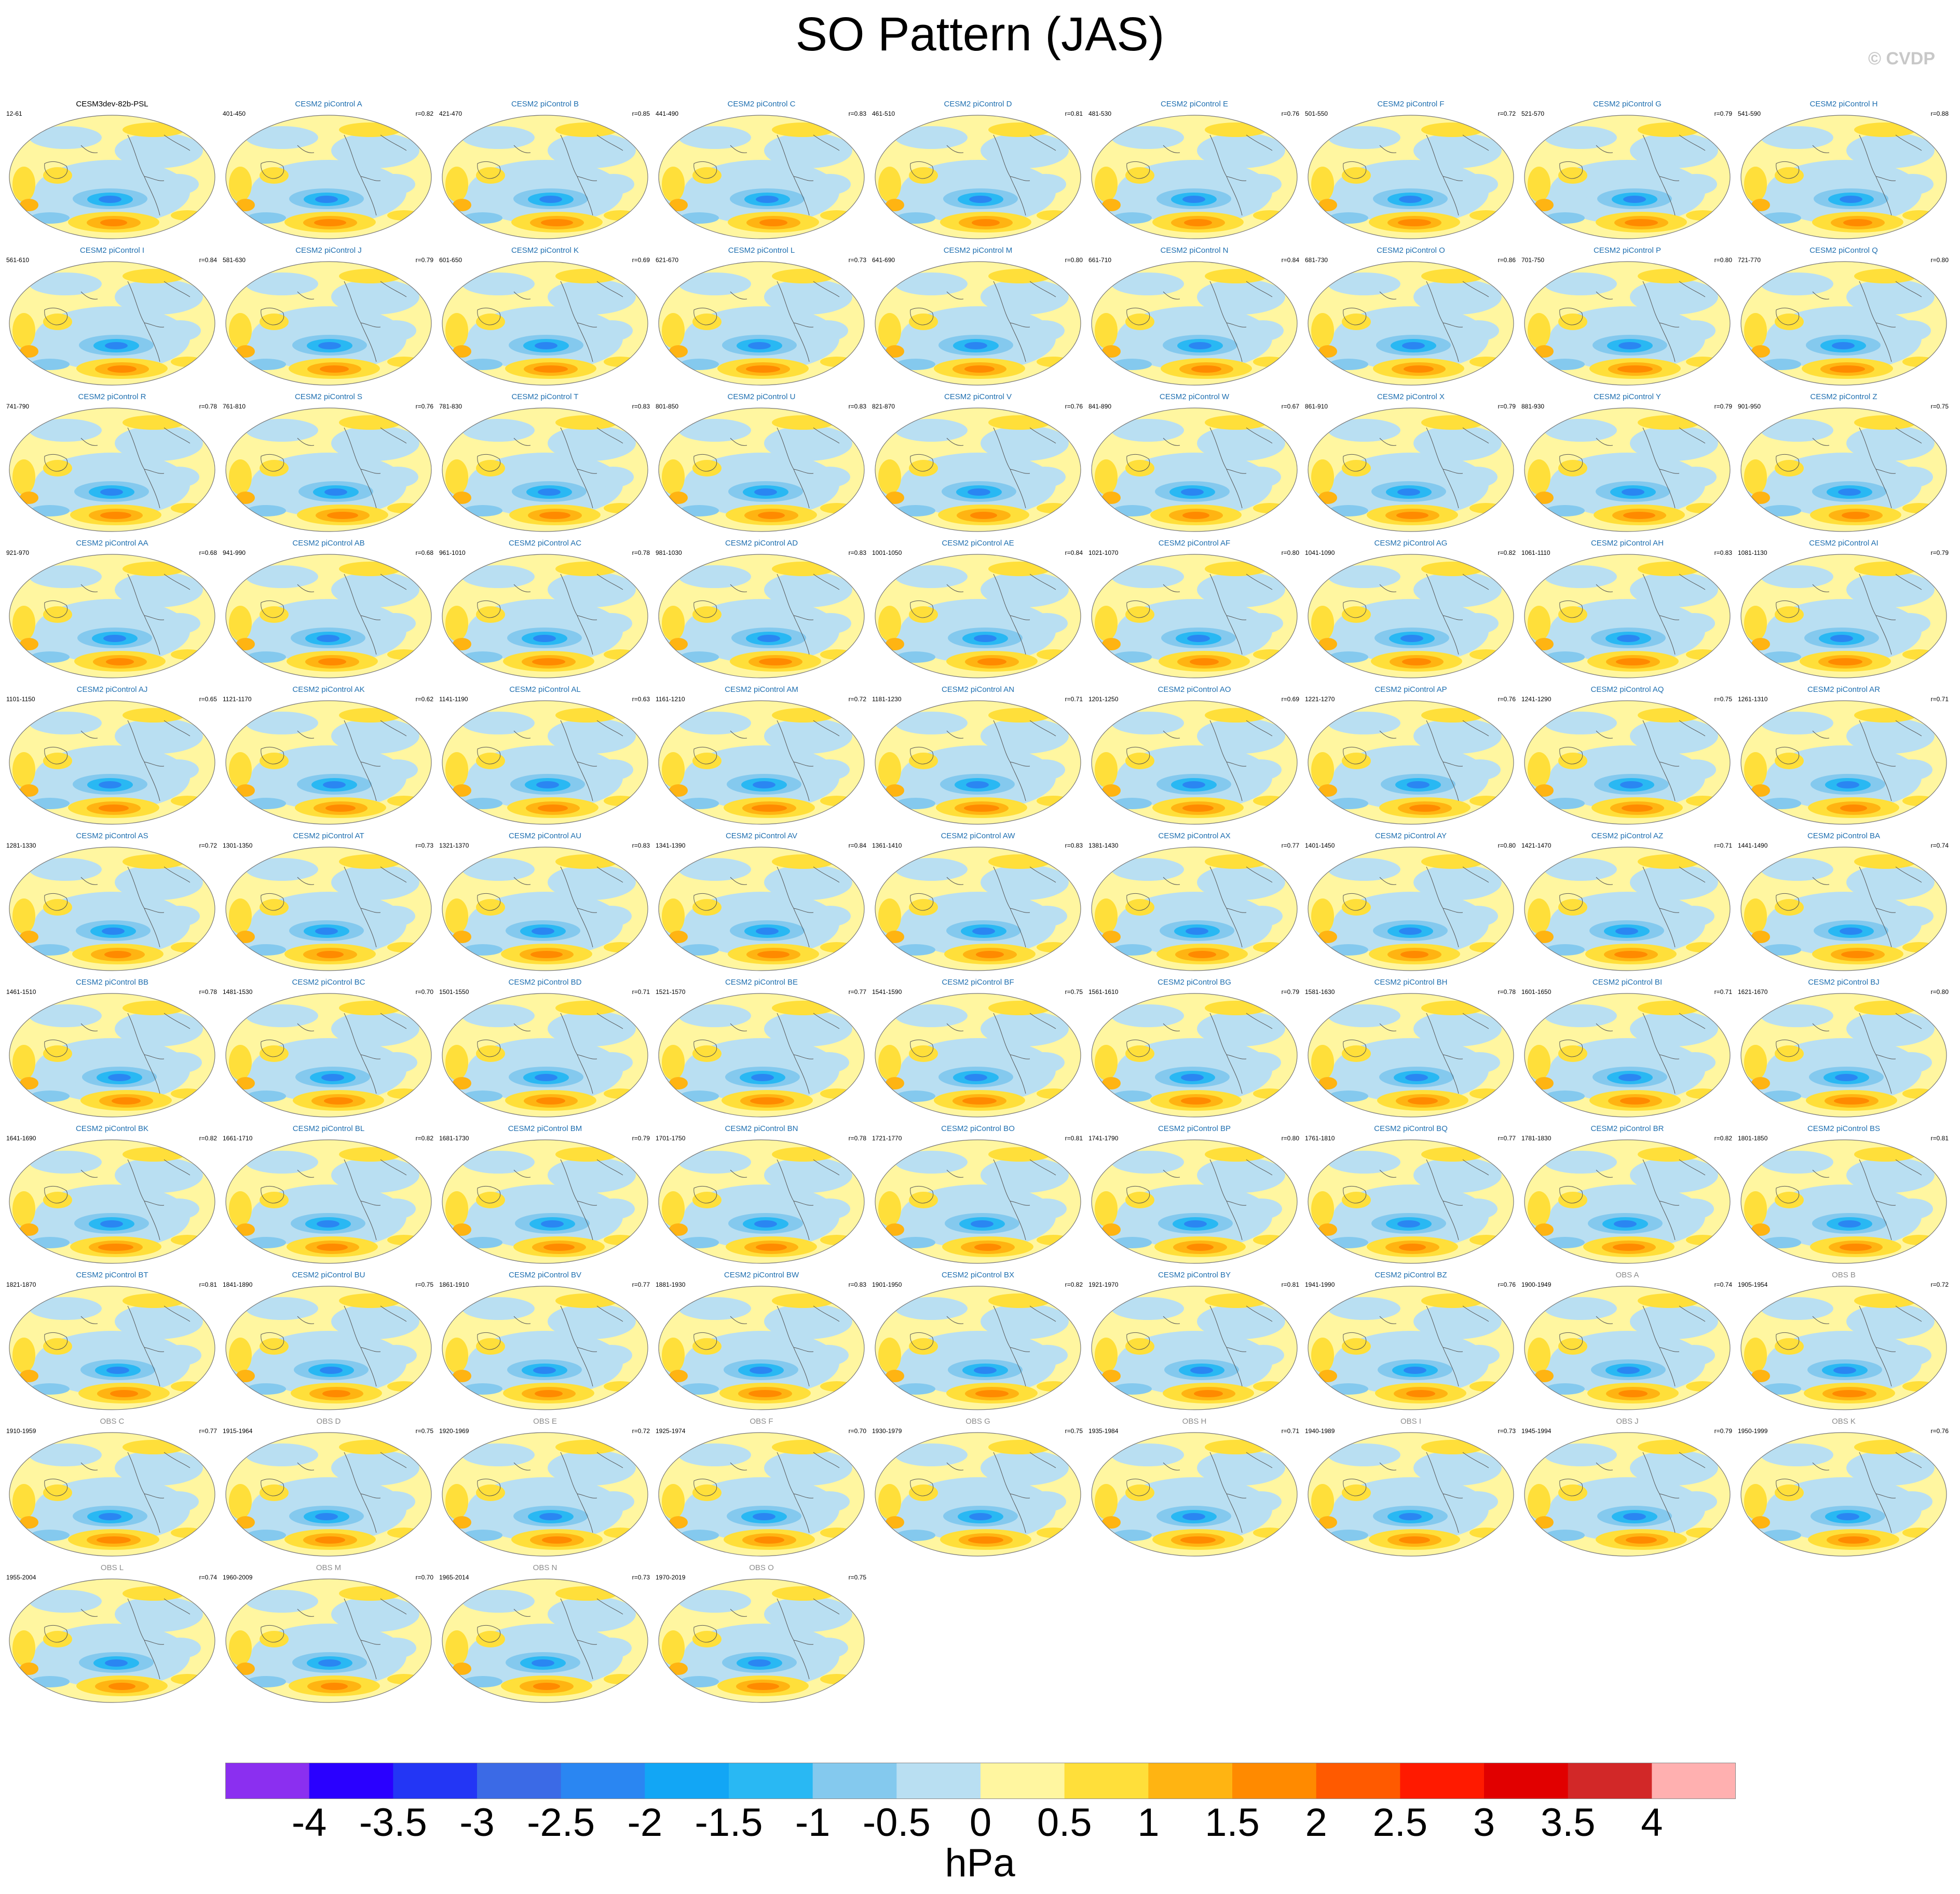 Image resolution: width=1960 pixels, height=1894 pixels. Describe the element at coordinates (978, 609) in the screenshot. I see `map-panel: CESM2 piControl AE 1001-1050 r=0.84` at that location.